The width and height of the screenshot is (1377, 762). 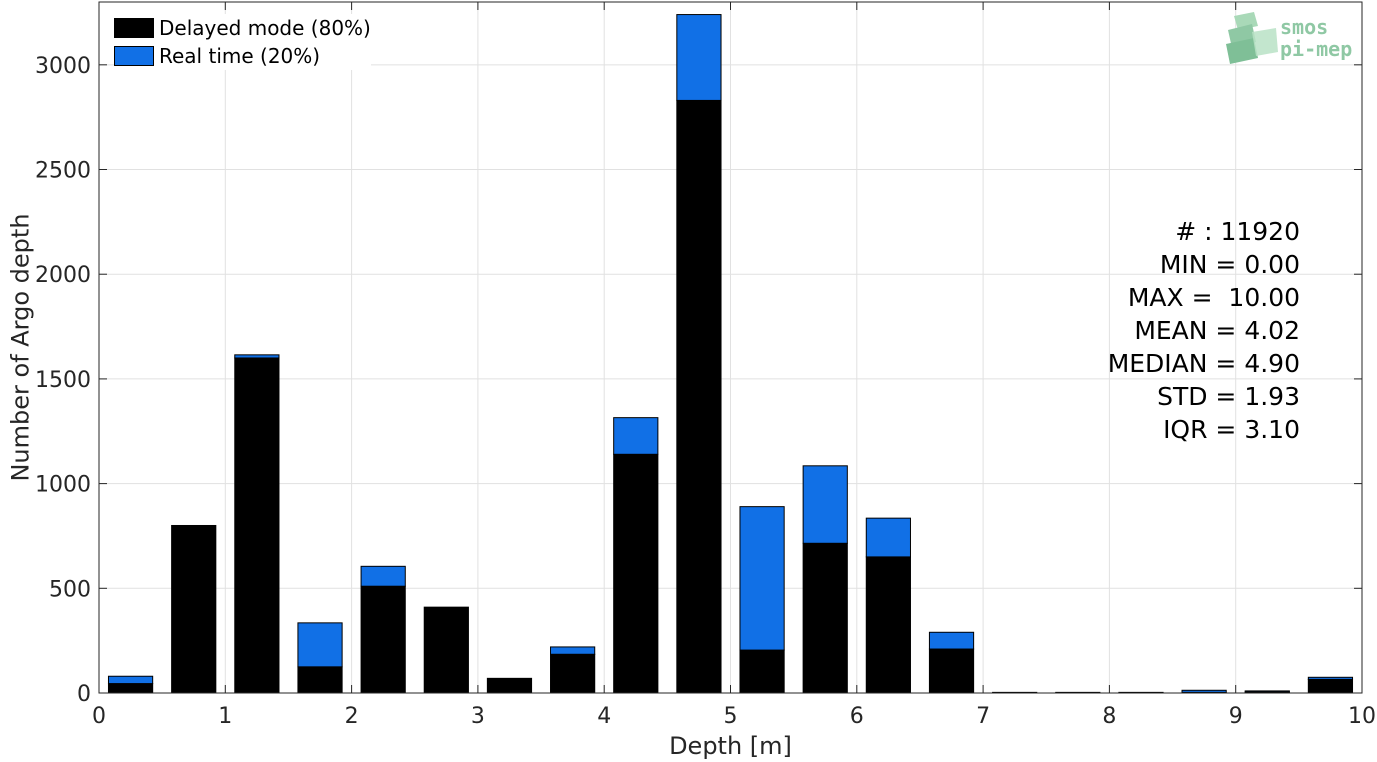 I want to click on x-tick-label: 10, so click(x=1362, y=716).